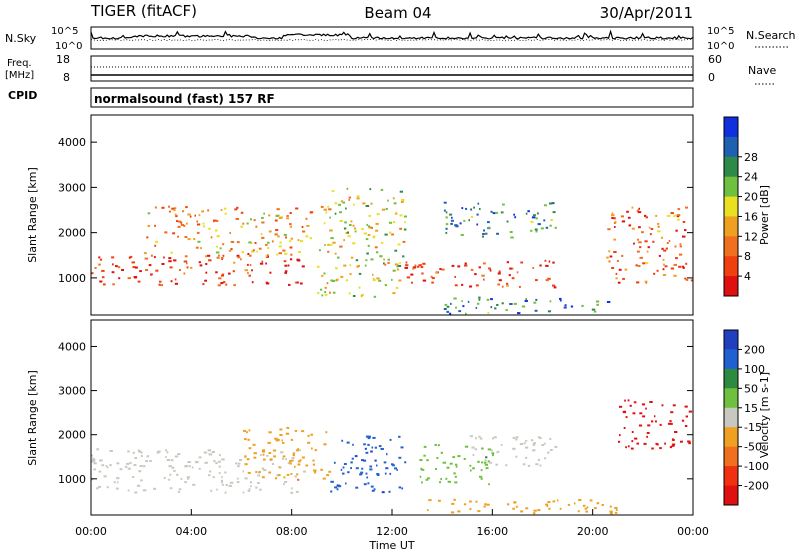 Image resolution: width=800 pixels, height=554 pixels. What do you see at coordinates (392, 34) in the screenshot?
I see `nsky-series` at bounding box center [392, 34].